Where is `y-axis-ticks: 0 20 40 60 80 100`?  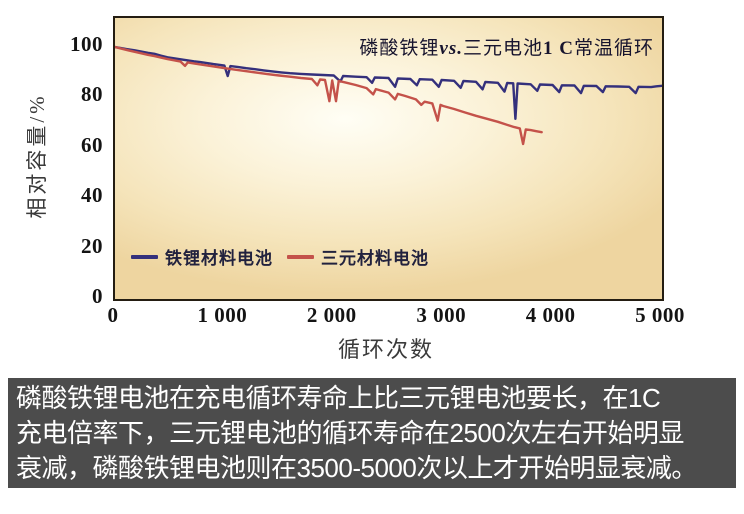 y-axis-ticks: 0 20 40 60 80 100 is located at coordinates (51, 162).